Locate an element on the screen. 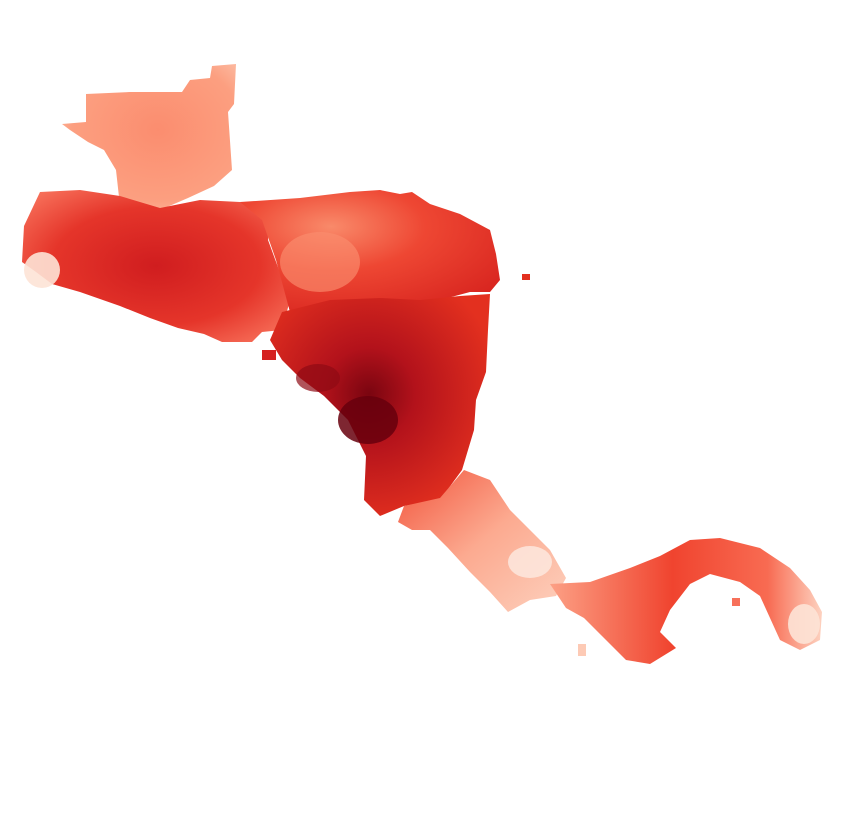  region-panama is located at coordinates (686, 601).